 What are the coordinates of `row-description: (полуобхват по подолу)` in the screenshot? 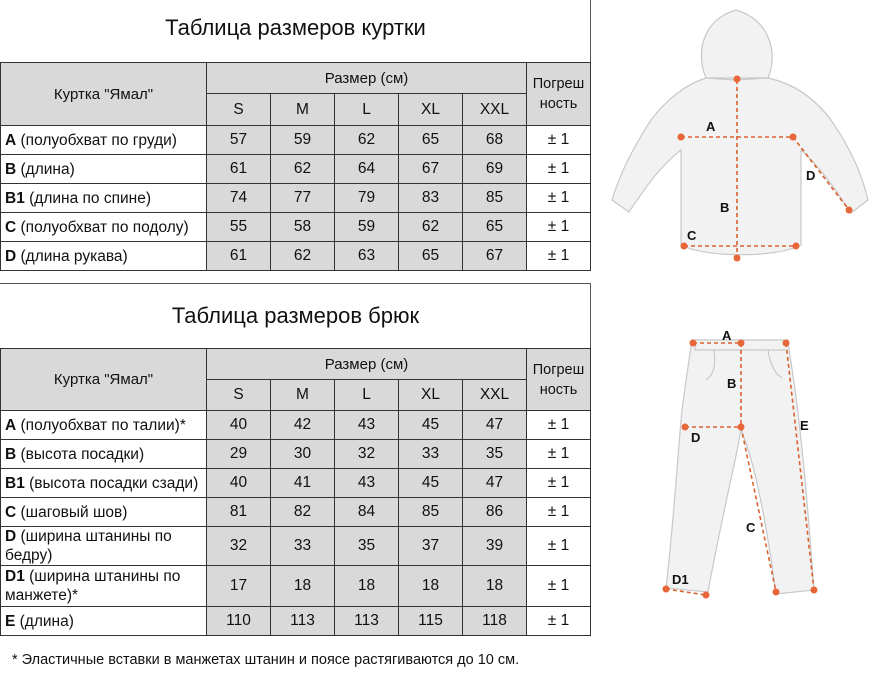 It's located at (102, 227).